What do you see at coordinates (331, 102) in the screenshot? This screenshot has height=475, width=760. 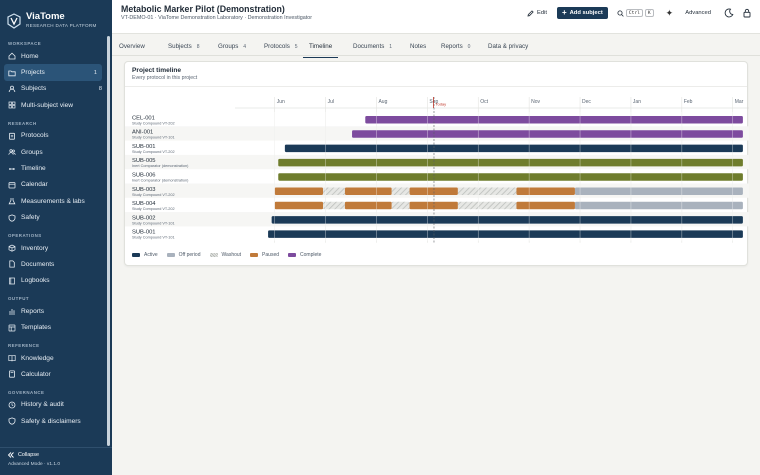 I see `month-tick-label: Jul` at bounding box center [331, 102].